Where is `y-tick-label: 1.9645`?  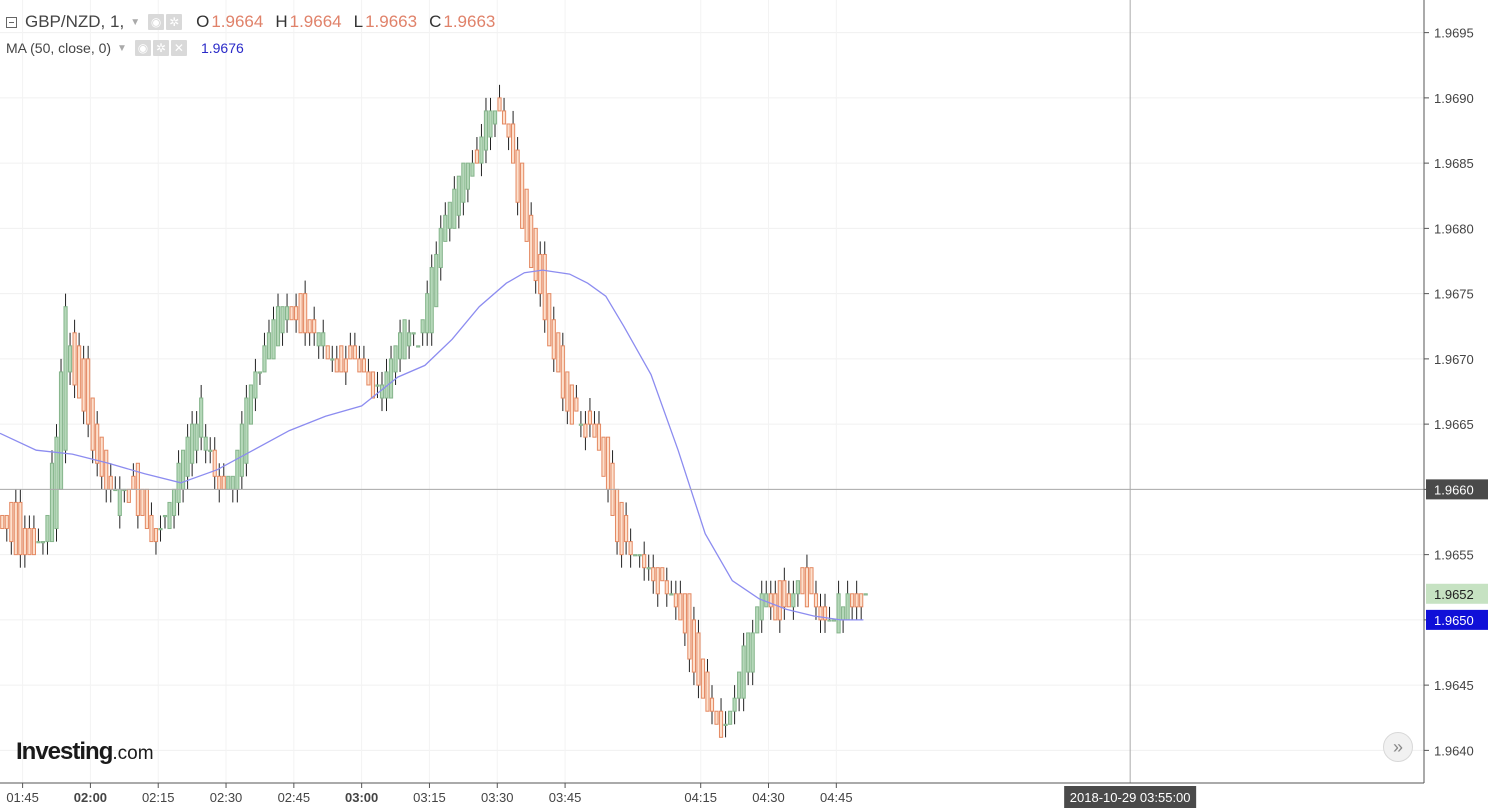
y-tick-label: 1.9645 is located at coordinates (1454, 685).